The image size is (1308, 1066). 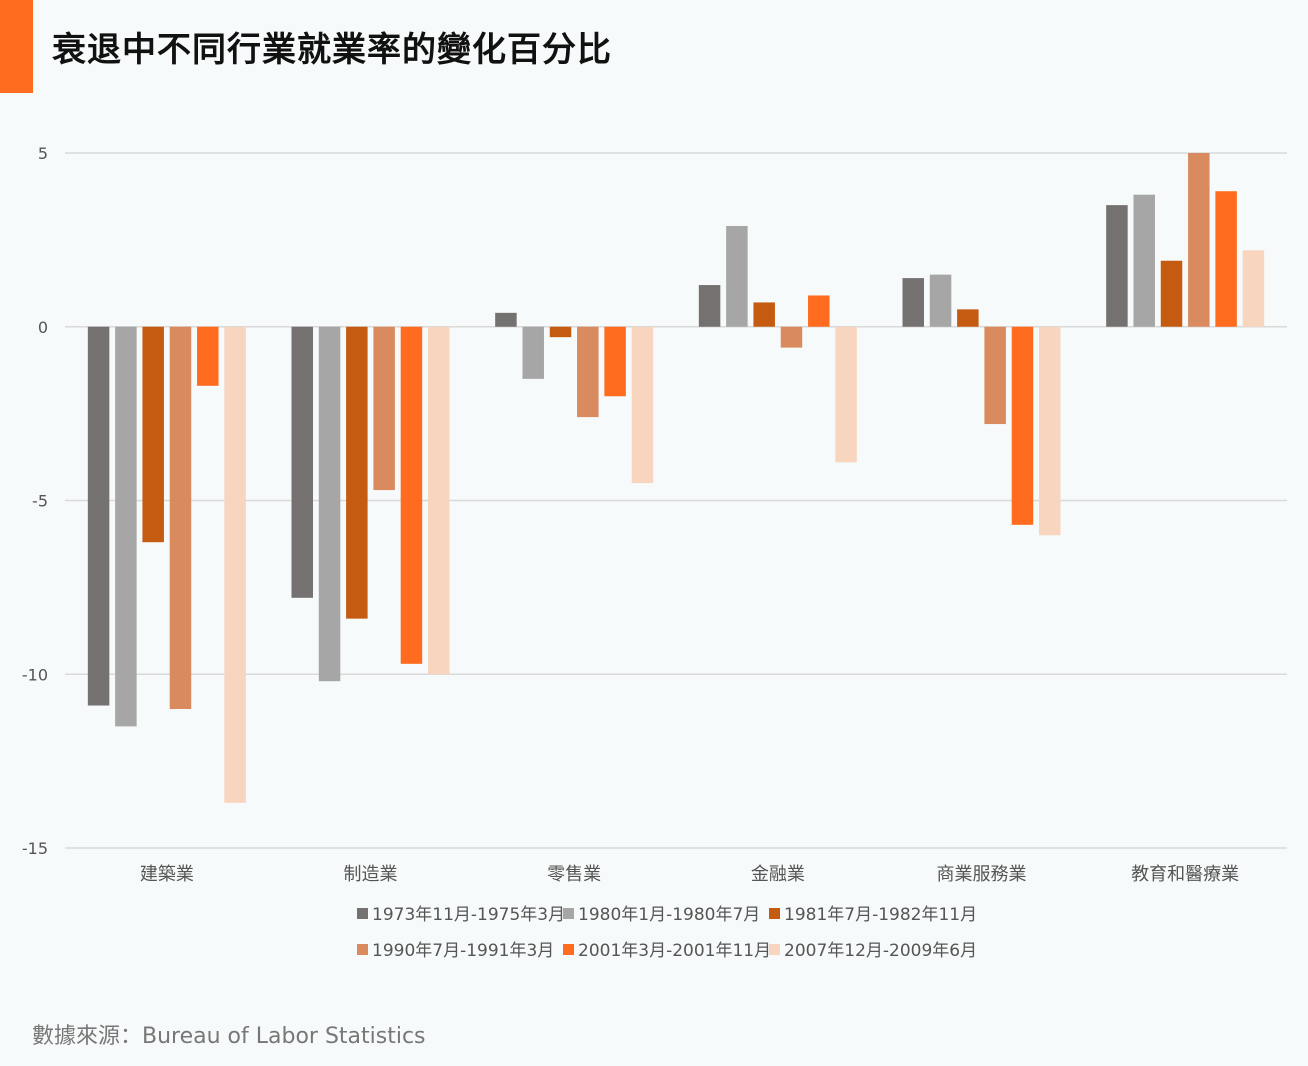 I want to click on x-tick-label: 制造業, so click(x=371, y=874).